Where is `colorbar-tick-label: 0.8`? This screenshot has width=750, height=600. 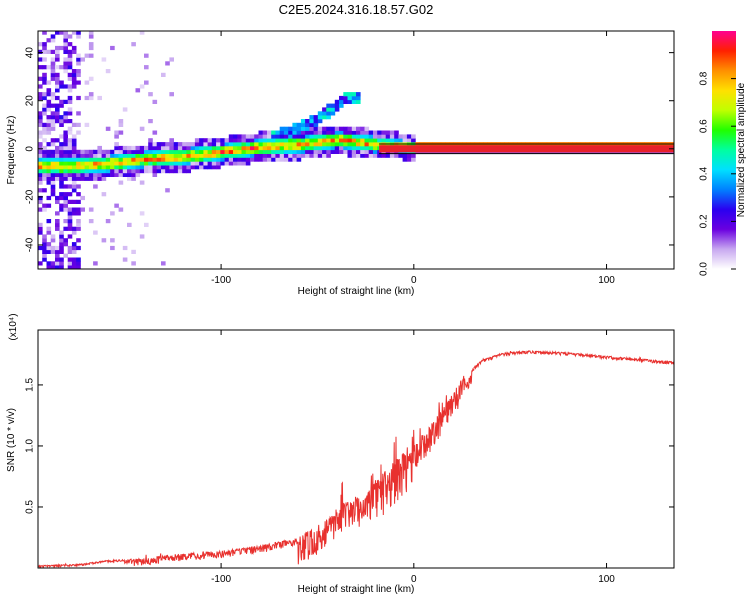
colorbar-tick-label: 0.8 is located at coordinates (704, 78).